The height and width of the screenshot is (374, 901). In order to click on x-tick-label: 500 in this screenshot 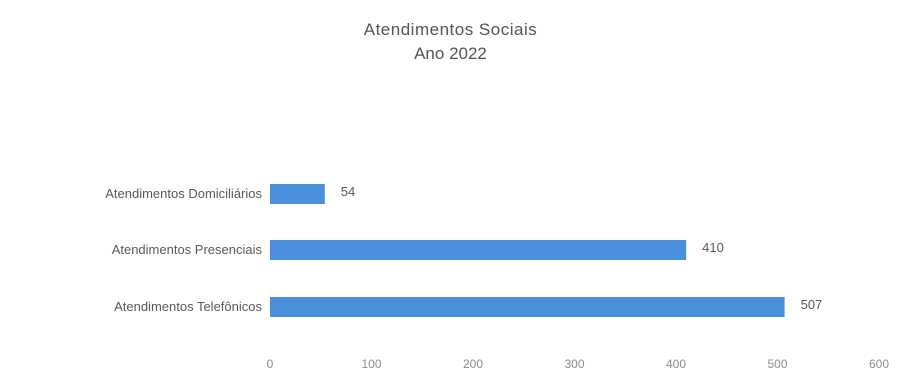, I will do `click(777, 364)`.